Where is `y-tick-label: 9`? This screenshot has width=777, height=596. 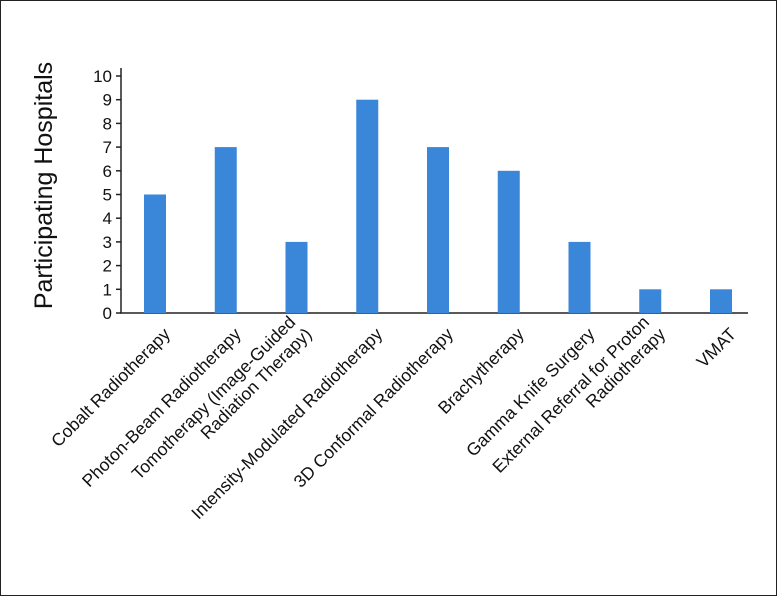
y-tick-label: 9 is located at coordinates (107, 100).